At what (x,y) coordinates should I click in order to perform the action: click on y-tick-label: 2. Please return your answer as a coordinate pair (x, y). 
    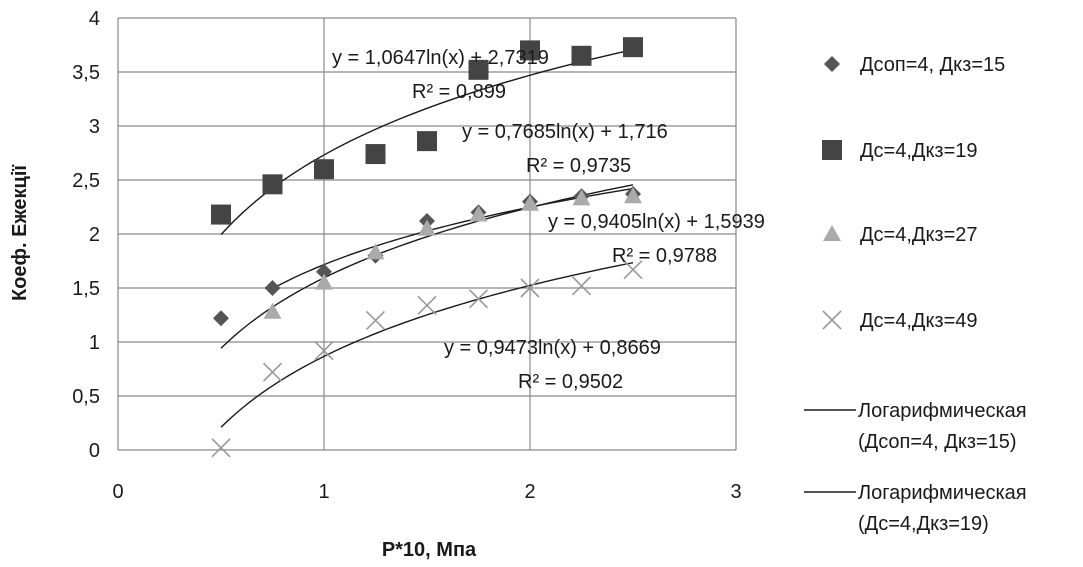
    Looking at the image, I should click on (94, 235).